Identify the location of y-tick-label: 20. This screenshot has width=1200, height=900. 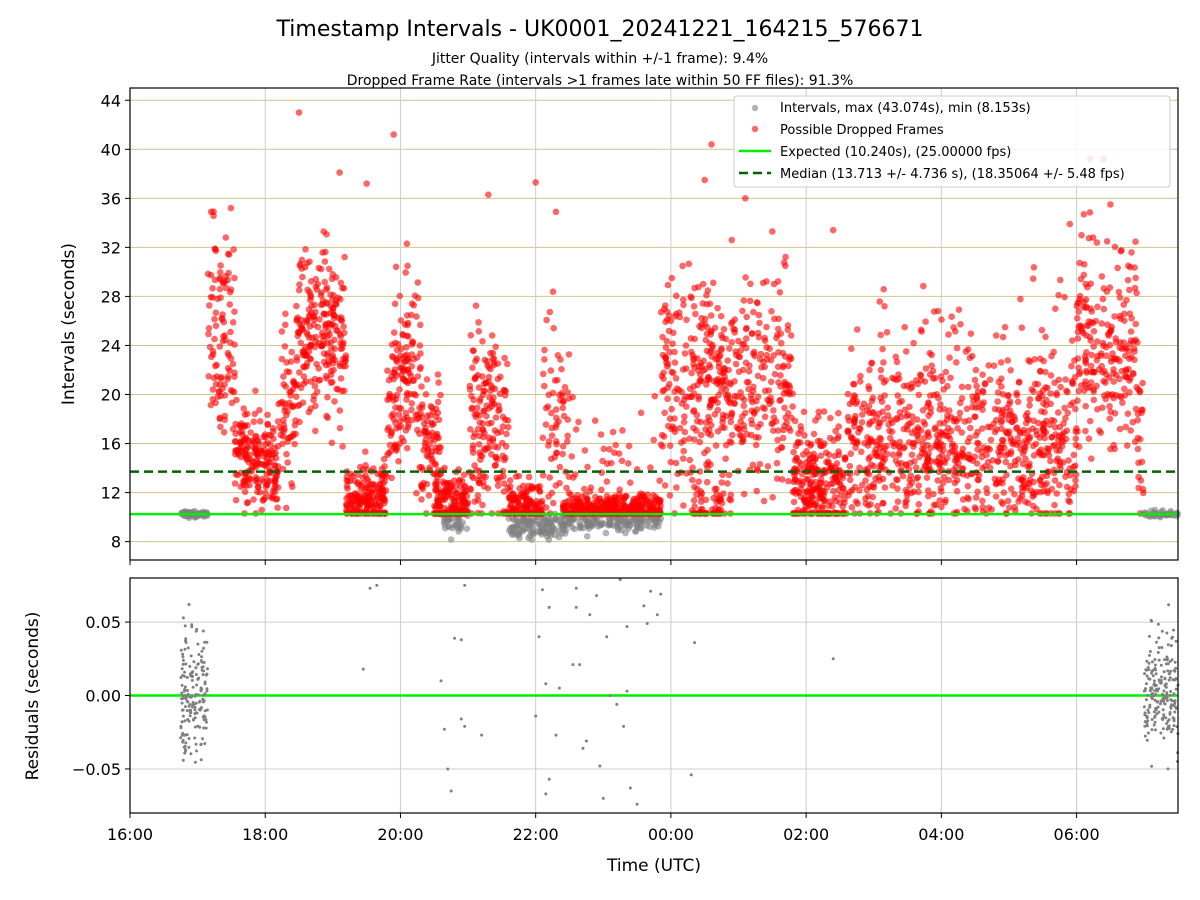
(111, 394).